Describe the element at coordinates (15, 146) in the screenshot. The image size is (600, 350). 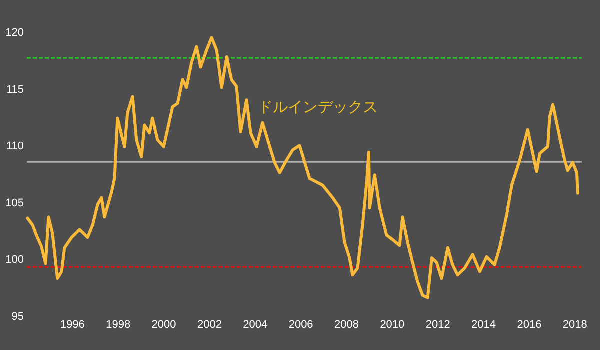
I see `y-tick-label: 110` at that location.